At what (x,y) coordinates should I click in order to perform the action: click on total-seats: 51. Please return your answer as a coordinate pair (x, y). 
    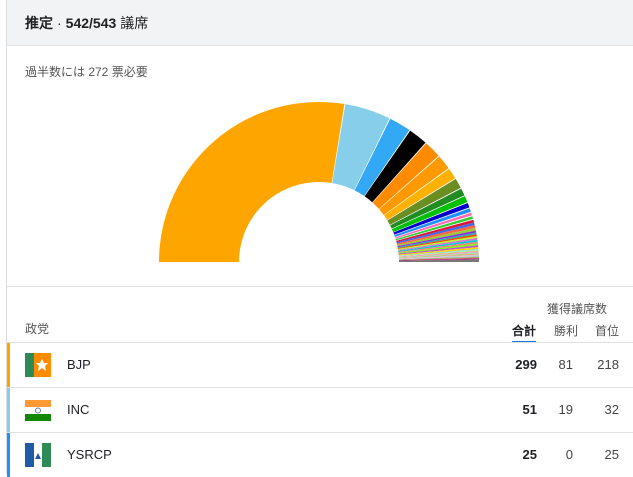
    Looking at the image, I should click on (529, 409).